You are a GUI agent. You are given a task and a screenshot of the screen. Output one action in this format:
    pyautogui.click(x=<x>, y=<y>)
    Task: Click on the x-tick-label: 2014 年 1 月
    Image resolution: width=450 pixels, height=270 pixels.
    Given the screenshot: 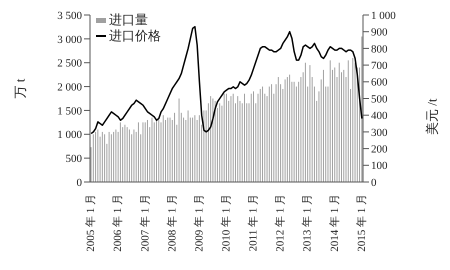 What is the action you would take?
    pyautogui.click(x=334, y=223)
    